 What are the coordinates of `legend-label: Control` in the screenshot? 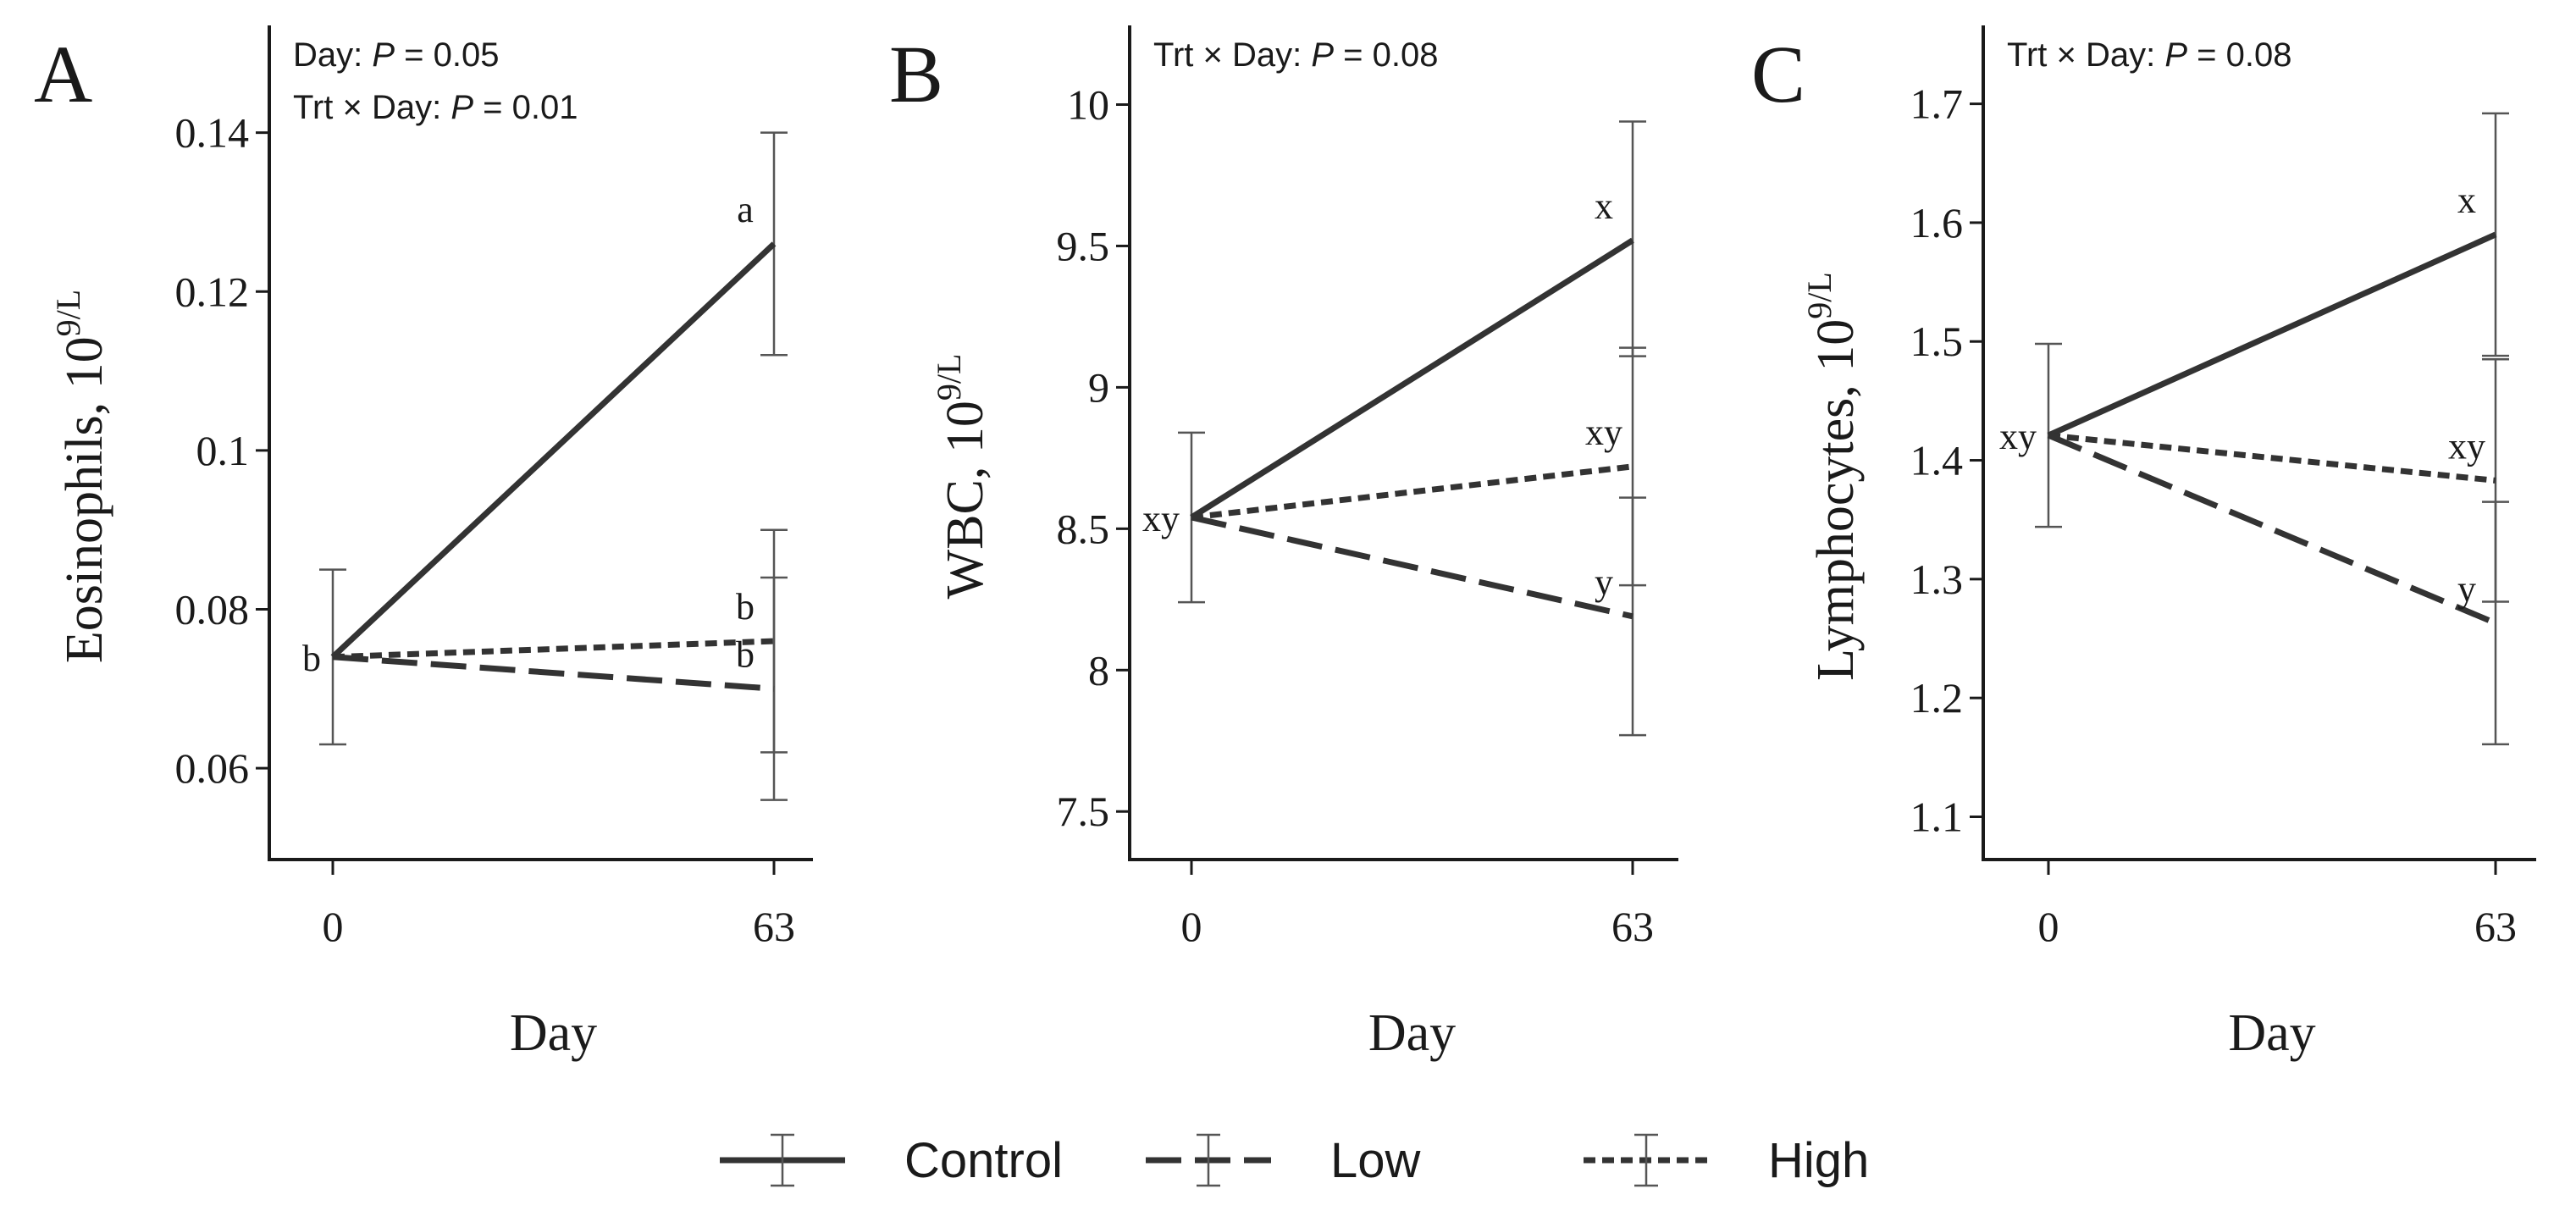 It's located at (984, 1160).